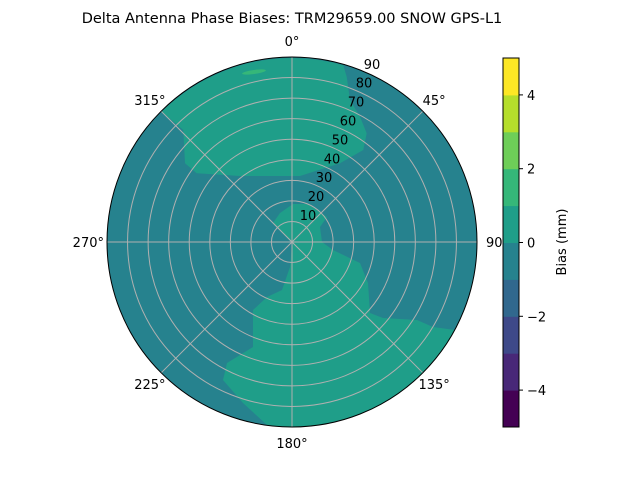 The height and width of the screenshot is (484, 640). I want to click on colorbar-label: Bias (mm), so click(562, 242).